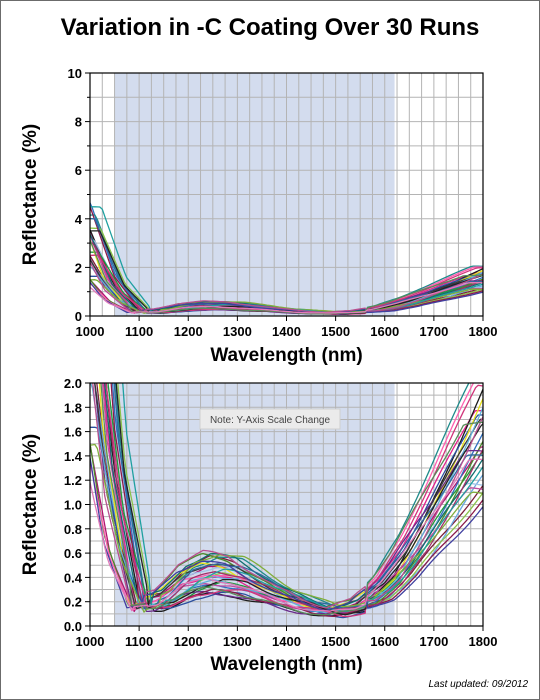  I want to click on series-group, so click(286, 258).